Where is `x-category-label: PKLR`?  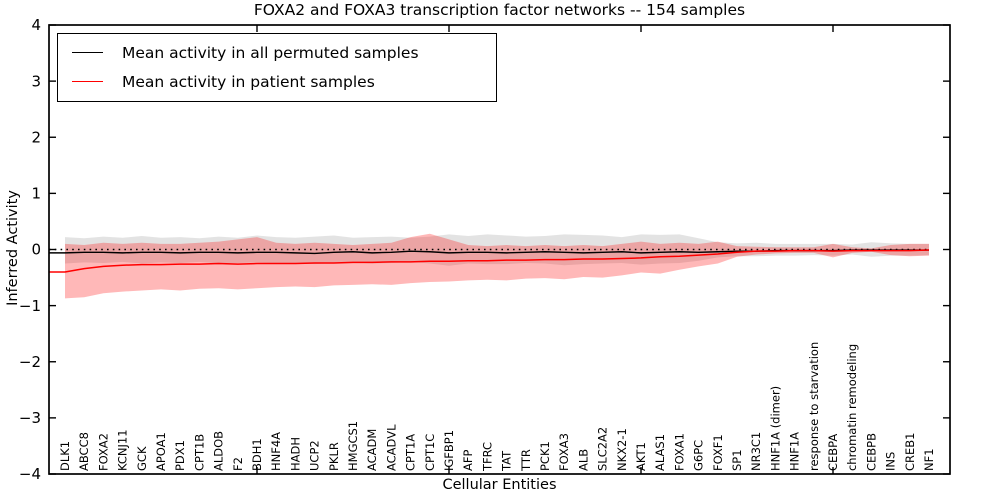
x-category-label: PKLR is located at coordinates (334, 456).